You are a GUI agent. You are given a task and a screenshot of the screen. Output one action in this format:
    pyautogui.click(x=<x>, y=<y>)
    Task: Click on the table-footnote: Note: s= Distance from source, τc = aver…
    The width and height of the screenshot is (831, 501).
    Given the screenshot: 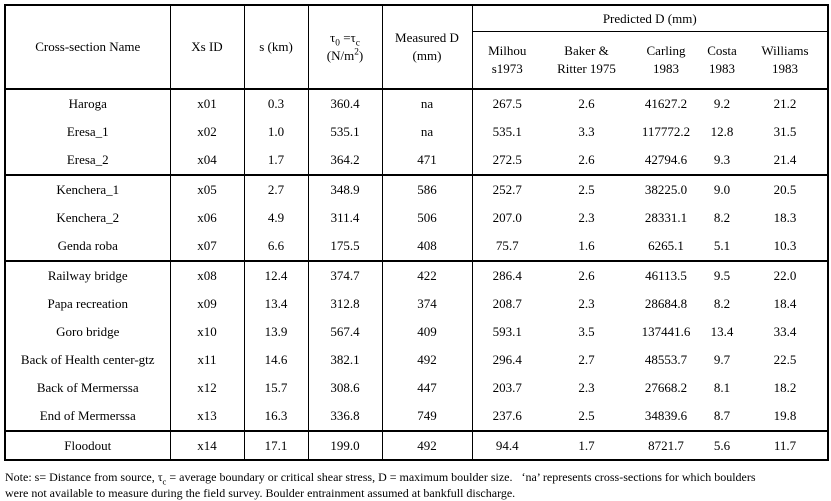 What is the action you would take?
    pyautogui.click(x=416, y=485)
    